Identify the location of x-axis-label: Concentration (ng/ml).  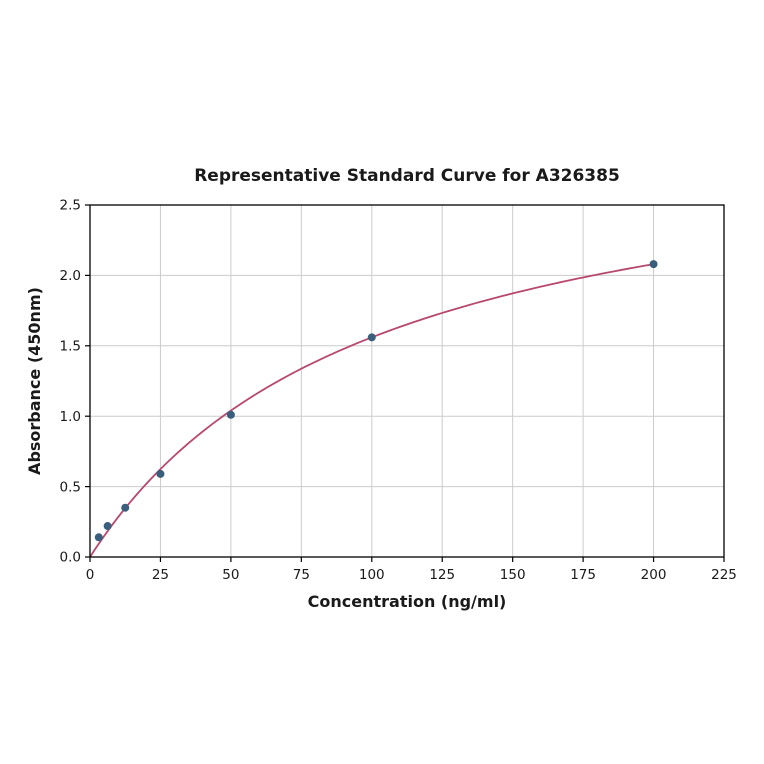
(407, 601).